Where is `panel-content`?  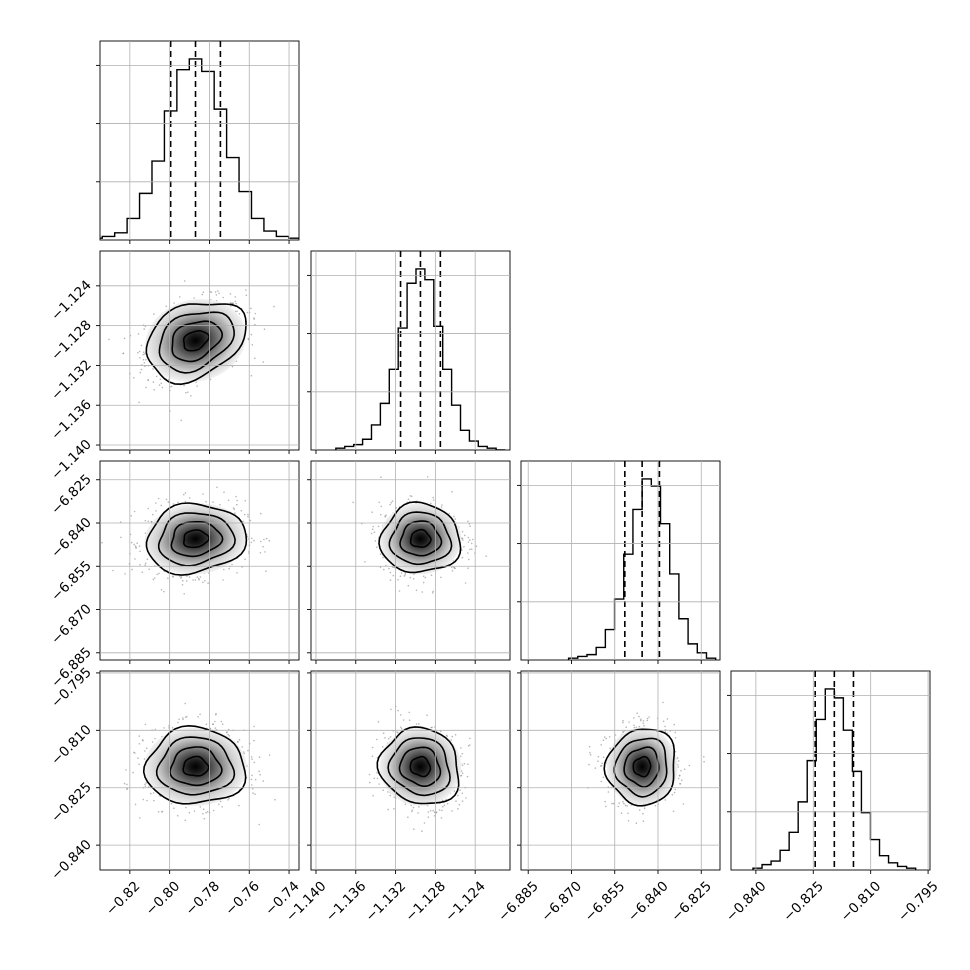 panel-content is located at coordinates (186, 540).